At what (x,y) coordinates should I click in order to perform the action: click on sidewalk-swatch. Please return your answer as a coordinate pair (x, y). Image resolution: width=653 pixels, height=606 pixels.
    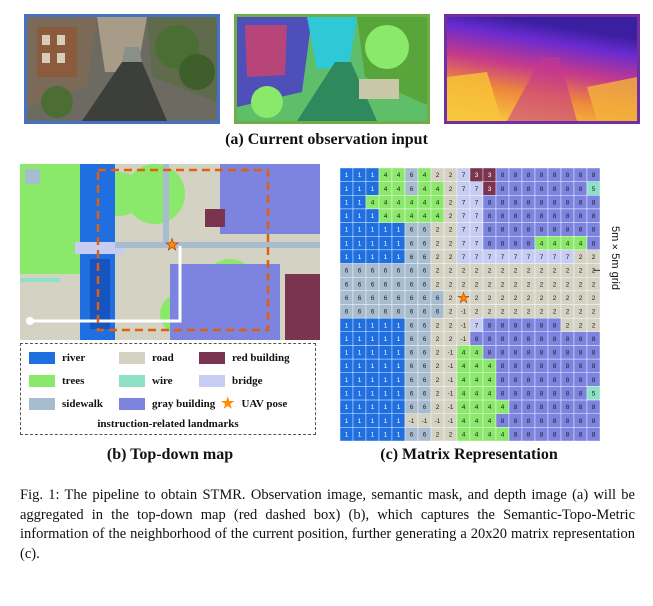
    Looking at the image, I should click on (42, 404).